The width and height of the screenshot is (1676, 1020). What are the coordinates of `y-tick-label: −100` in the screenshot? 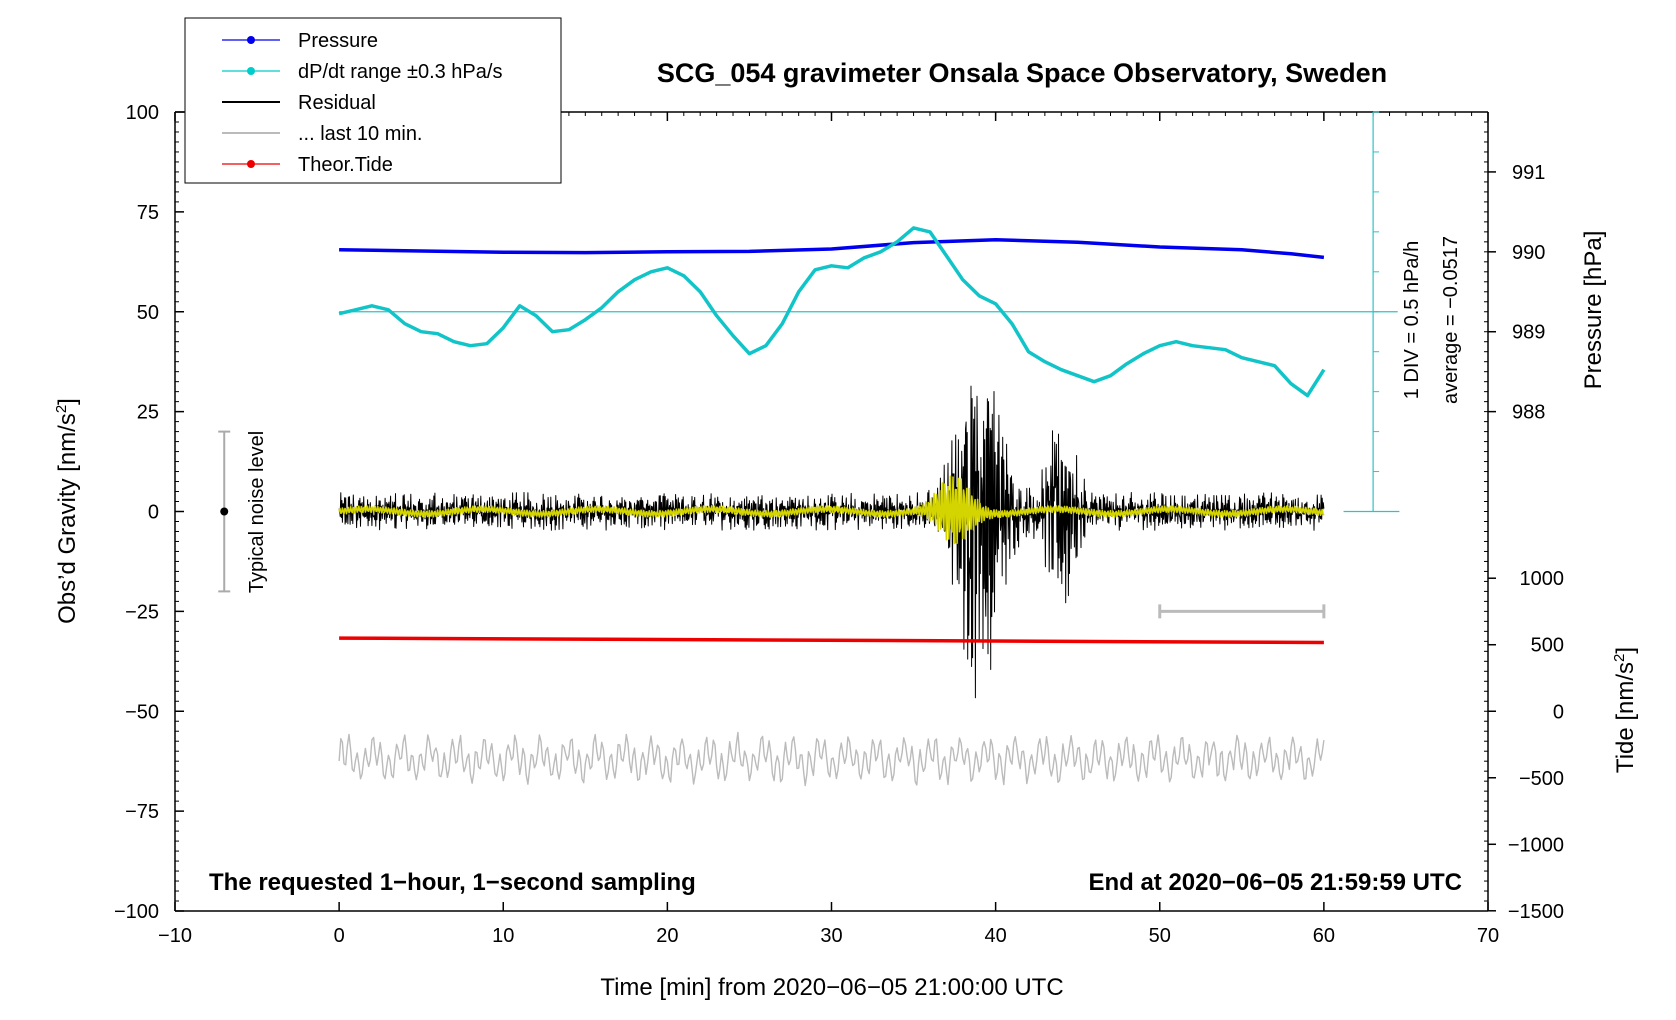 It's located at (136, 912).